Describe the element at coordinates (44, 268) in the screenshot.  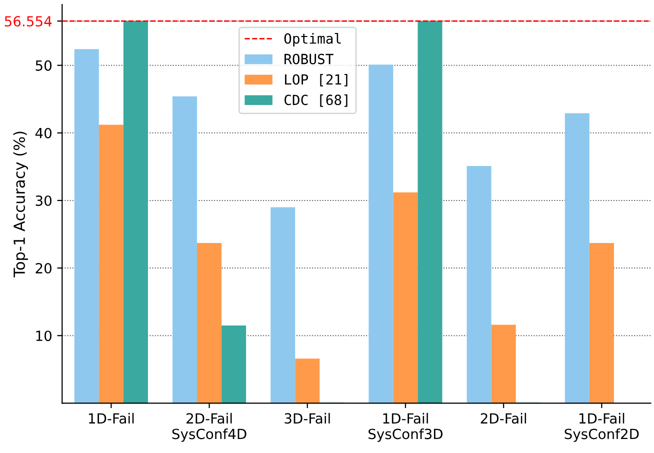
I see `y-tick-label: 20` at that location.